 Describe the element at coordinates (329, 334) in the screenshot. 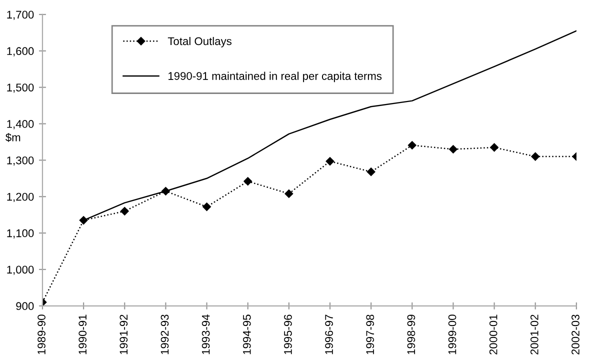

I see `x-tick-label: 1996-97` at that location.